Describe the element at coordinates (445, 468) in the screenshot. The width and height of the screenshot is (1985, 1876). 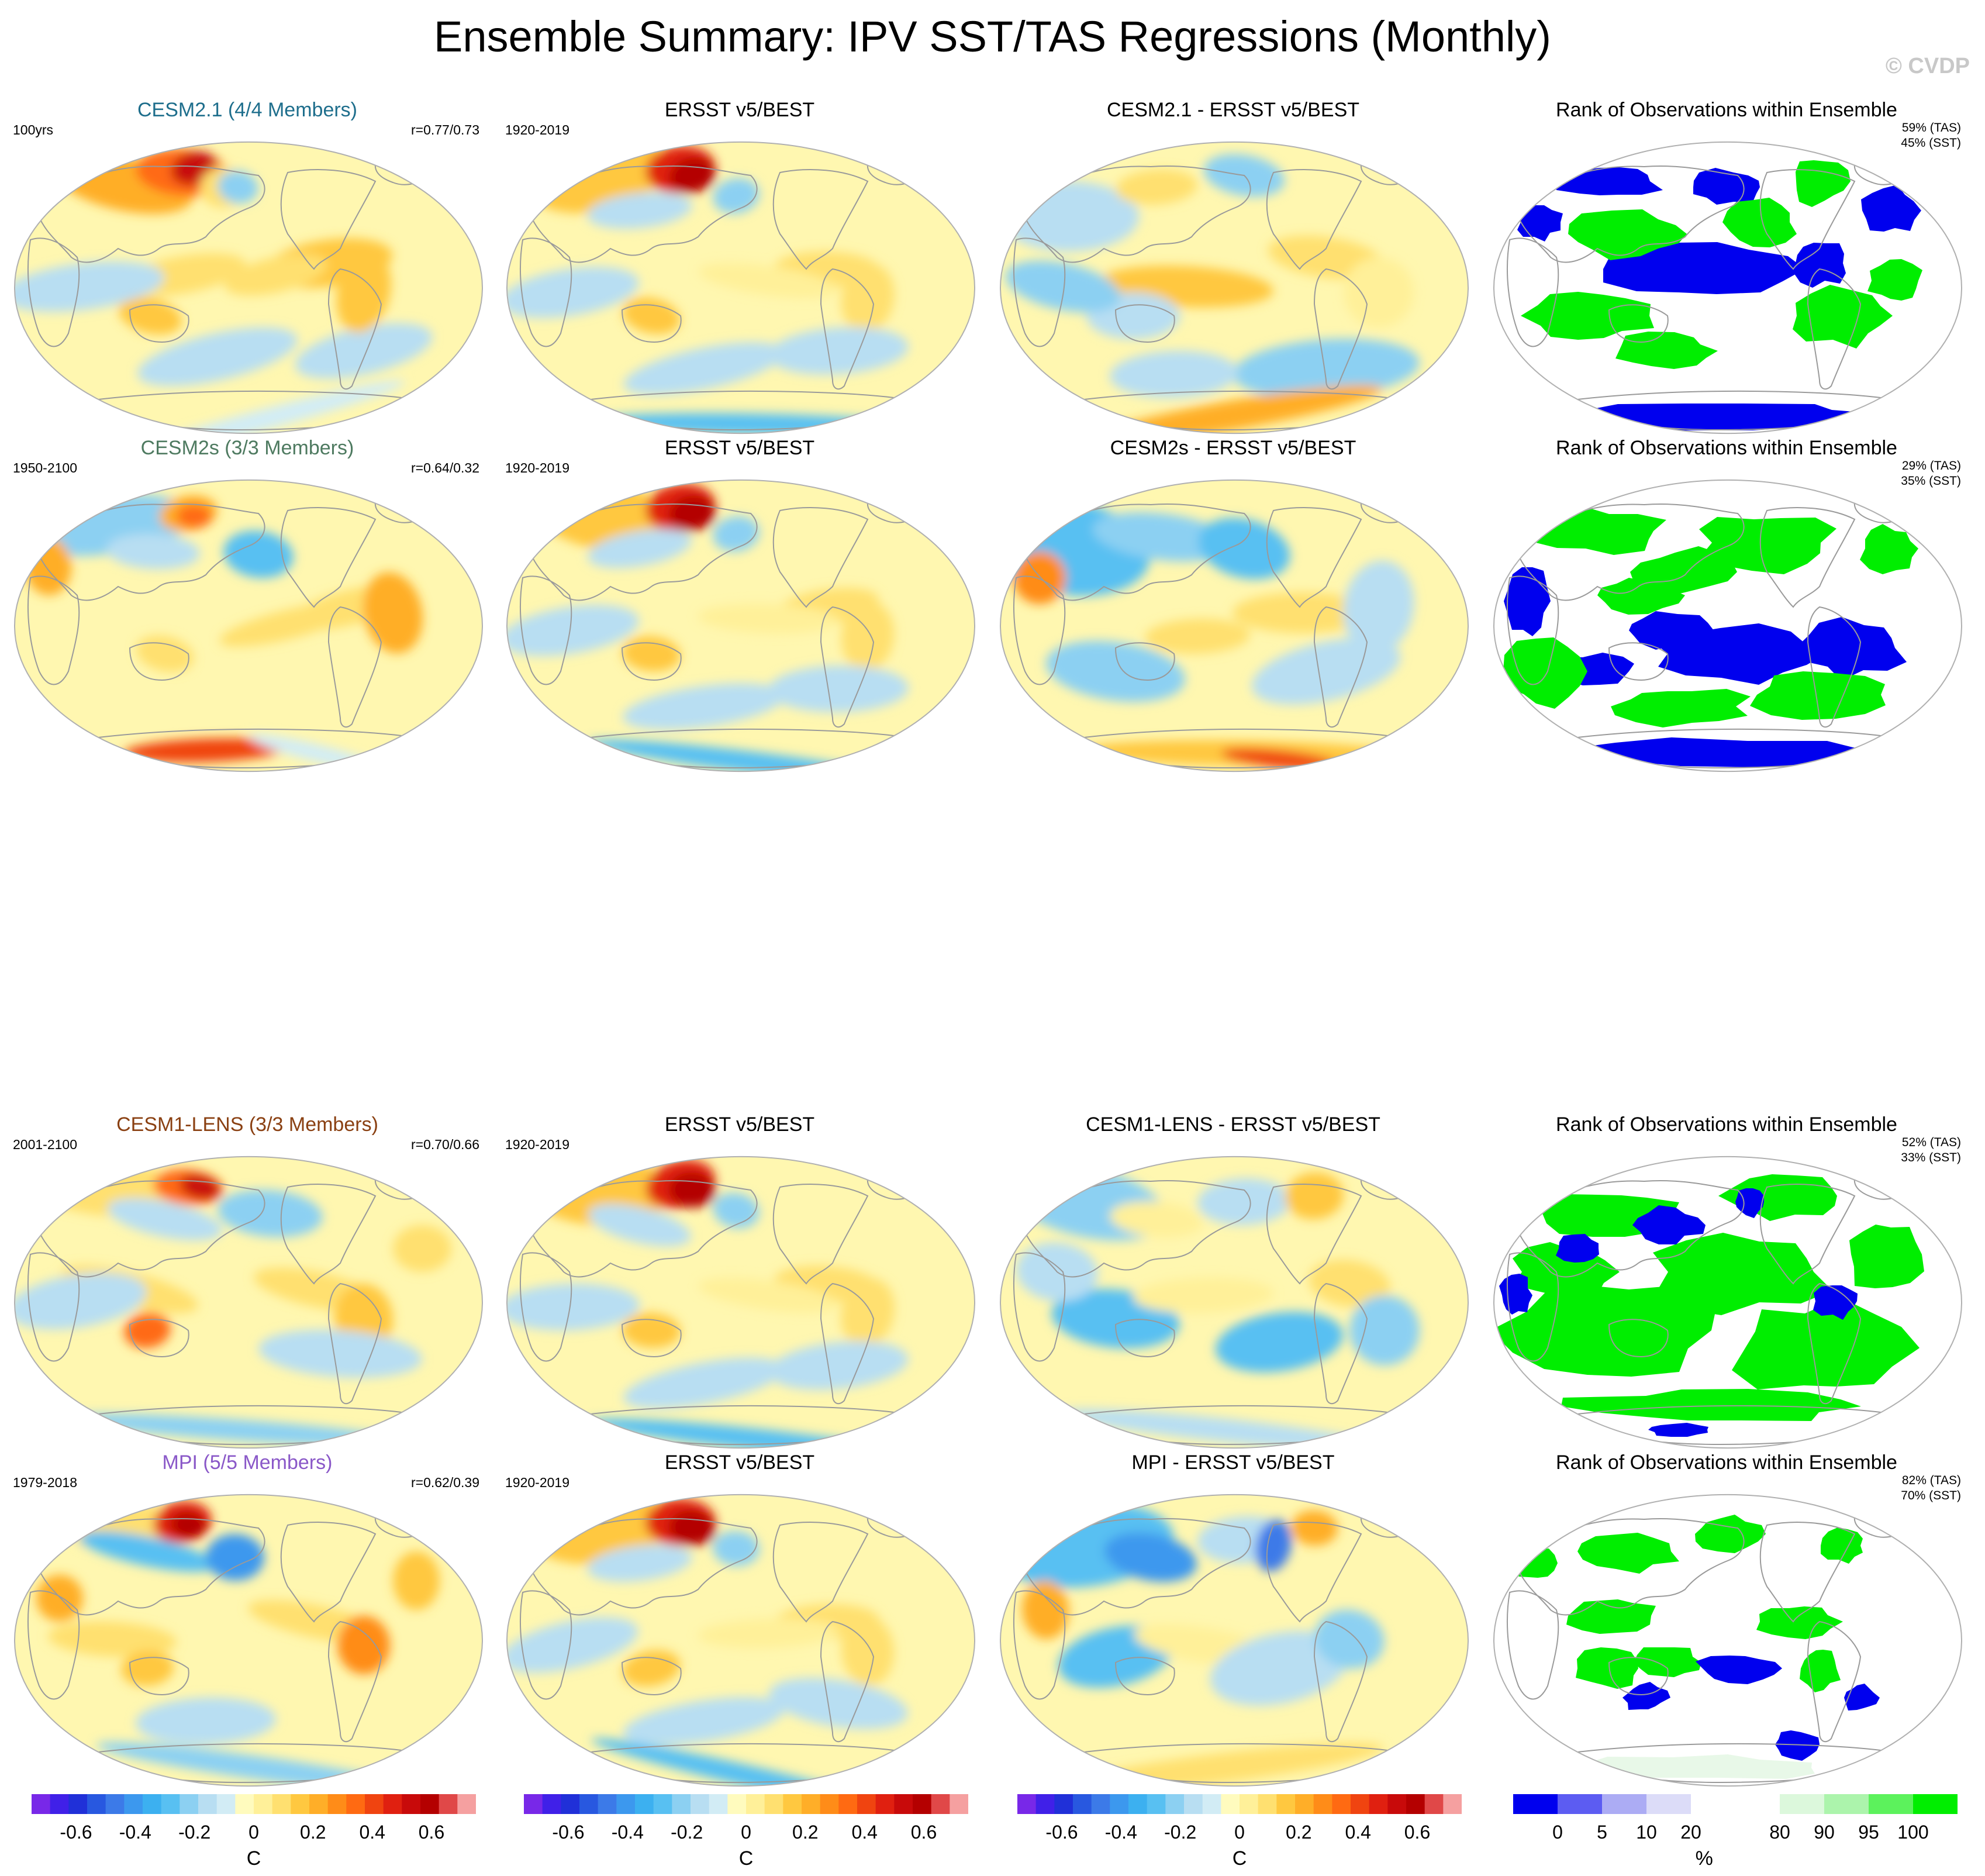
I see `pattern-correlation: r=0.64/0.32` at that location.